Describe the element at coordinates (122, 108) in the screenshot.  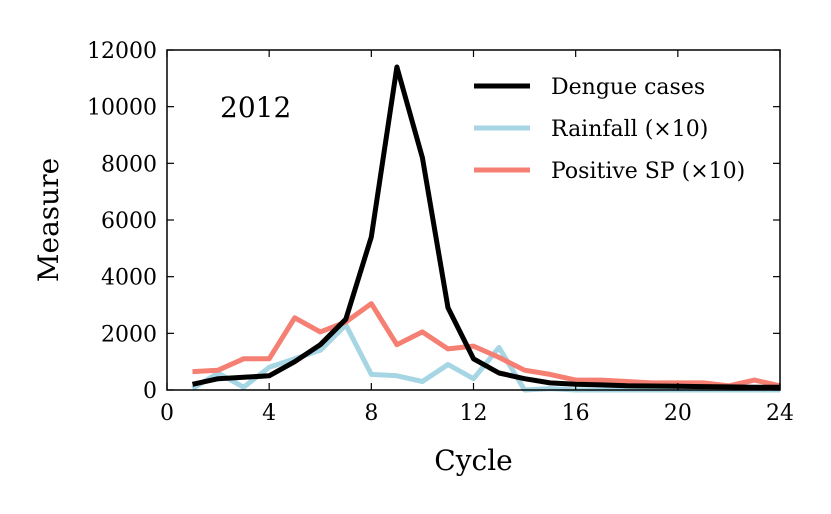
I see `y-tick-label: 10000` at that location.